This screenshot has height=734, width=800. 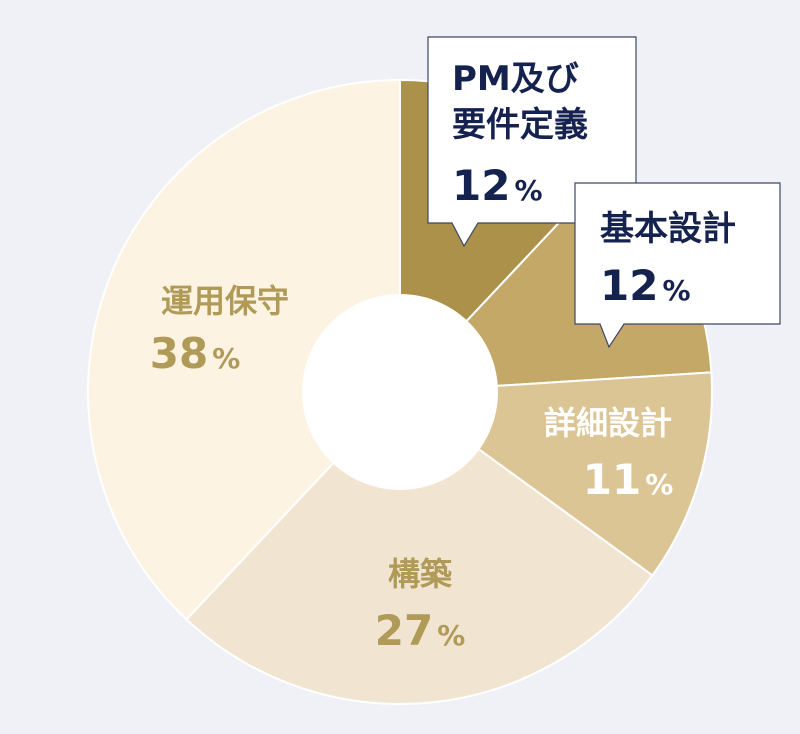 What do you see at coordinates (520, 125) in the screenshot?
I see `slice-name-0-line-1: 要件定義` at bounding box center [520, 125].